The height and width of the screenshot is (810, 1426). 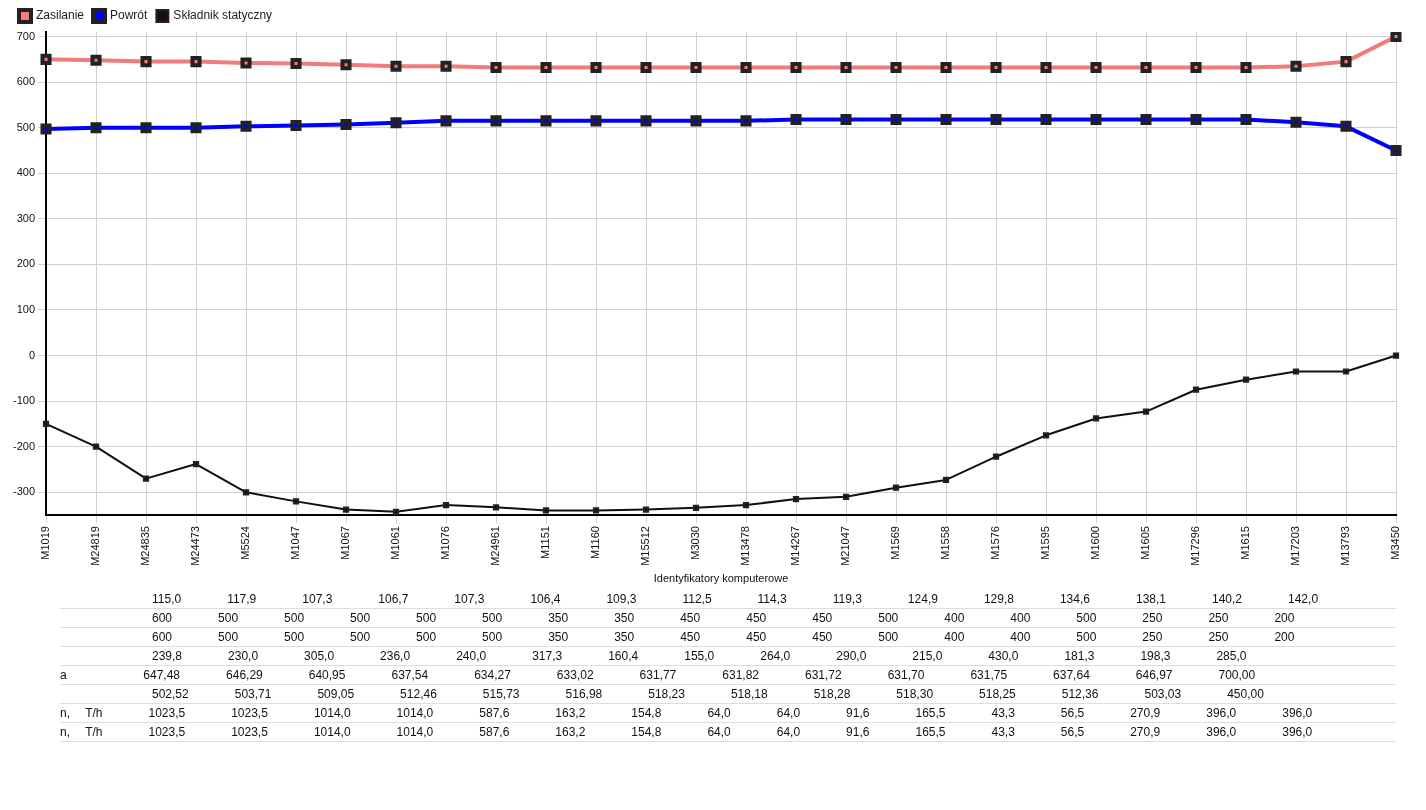 I want to click on text: 239,8 230,0 305,0 236,0 240,0 317,3 160,4 155,0 264,0 290,0 215,0 430,0 181,3 198,3 285,0, so click(x=728, y=656).